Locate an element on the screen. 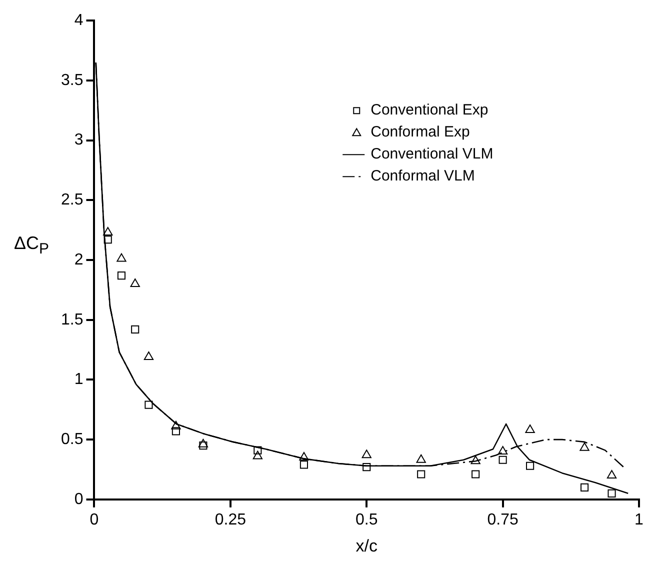 Image resolution: width=657 pixels, height=569 pixels. y-tick-label: 2 is located at coordinates (79, 259).